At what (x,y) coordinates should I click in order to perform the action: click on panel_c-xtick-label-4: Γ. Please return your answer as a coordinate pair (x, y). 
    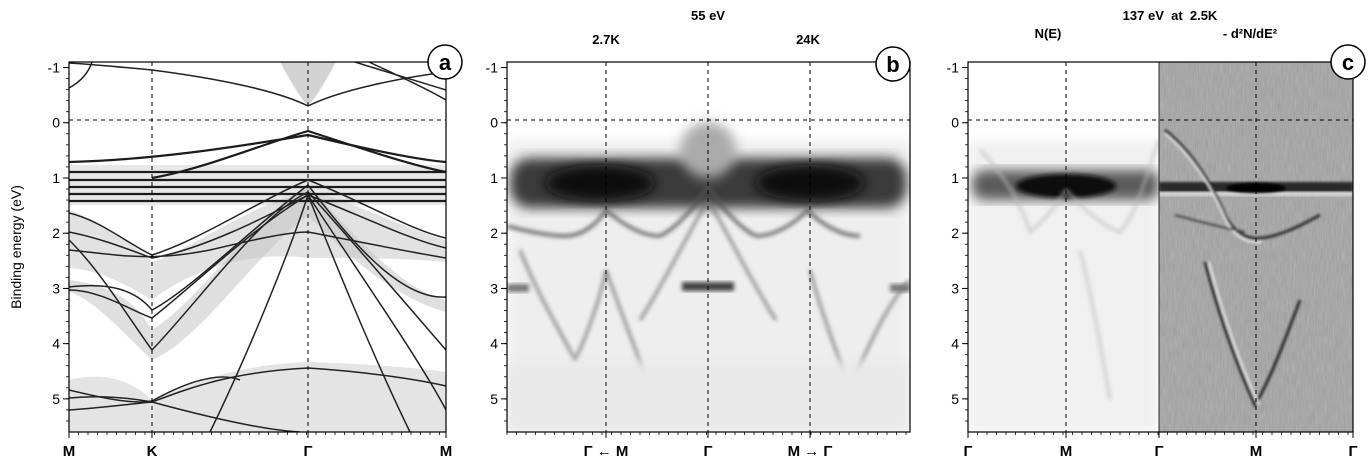
    Looking at the image, I should click on (1352, 451).